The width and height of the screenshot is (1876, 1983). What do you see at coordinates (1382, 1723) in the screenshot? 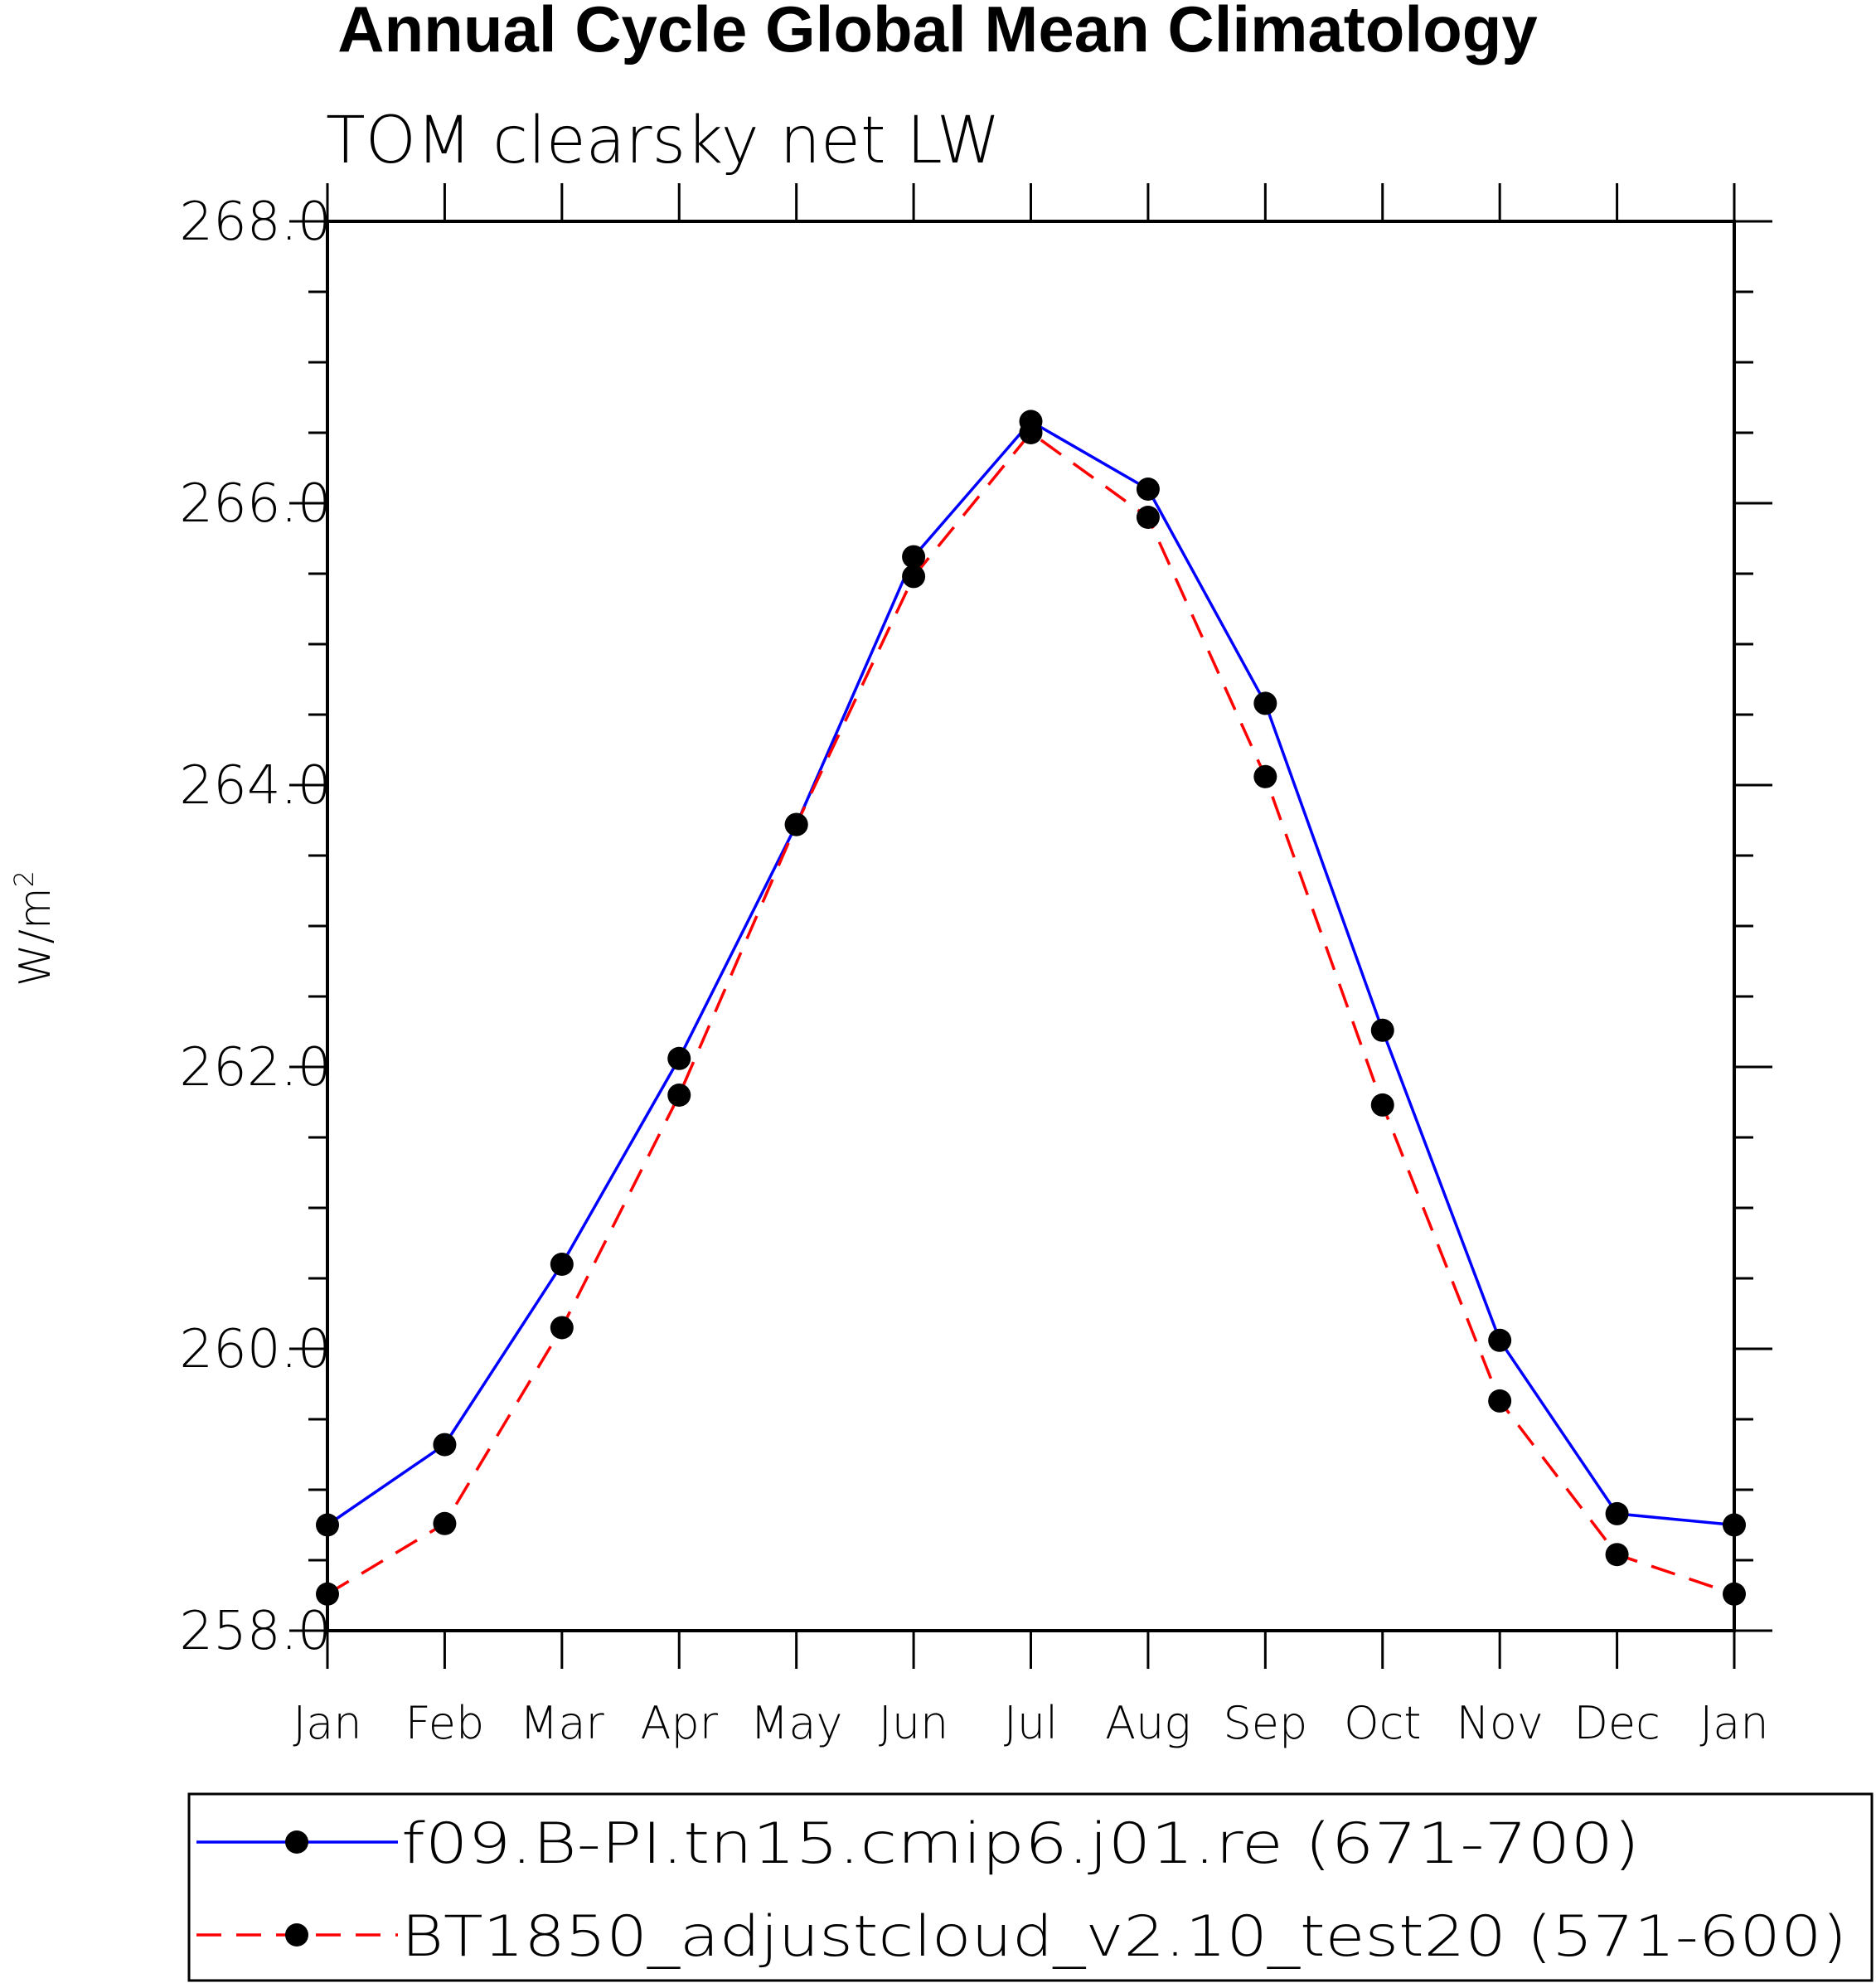
I see `x-tick-label: Oct` at bounding box center [1382, 1723].